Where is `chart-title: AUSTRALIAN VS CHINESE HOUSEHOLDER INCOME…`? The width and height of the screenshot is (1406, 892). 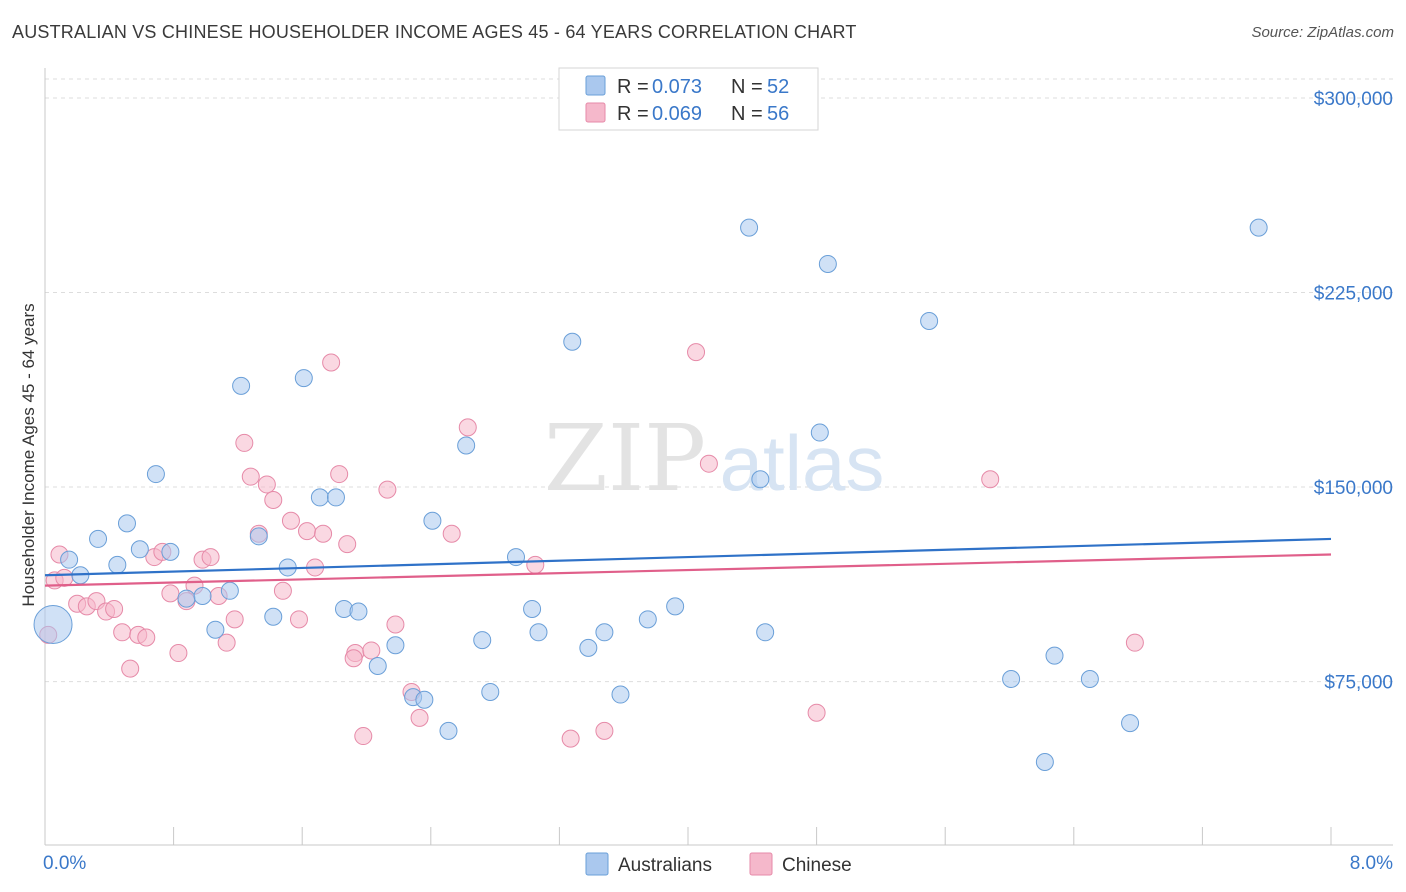
chart-title: AUSTRALIAN VS CHINESE HOUSEHOLDER INCOME… is located at coordinates (434, 32).